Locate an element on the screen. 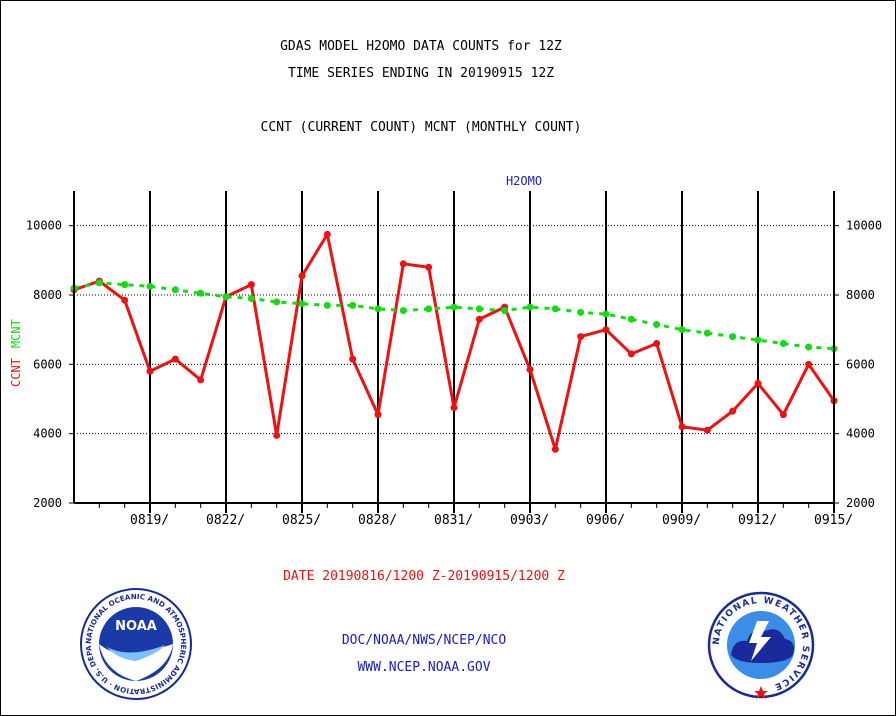  y-tick-label-left: 10000 is located at coordinates (44, 226).